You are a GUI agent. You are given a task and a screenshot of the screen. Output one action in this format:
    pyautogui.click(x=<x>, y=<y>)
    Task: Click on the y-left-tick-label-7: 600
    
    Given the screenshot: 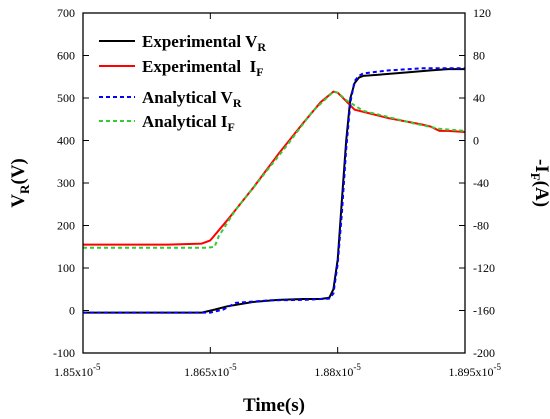 What is the action you would take?
    pyautogui.click(x=66, y=56)
    